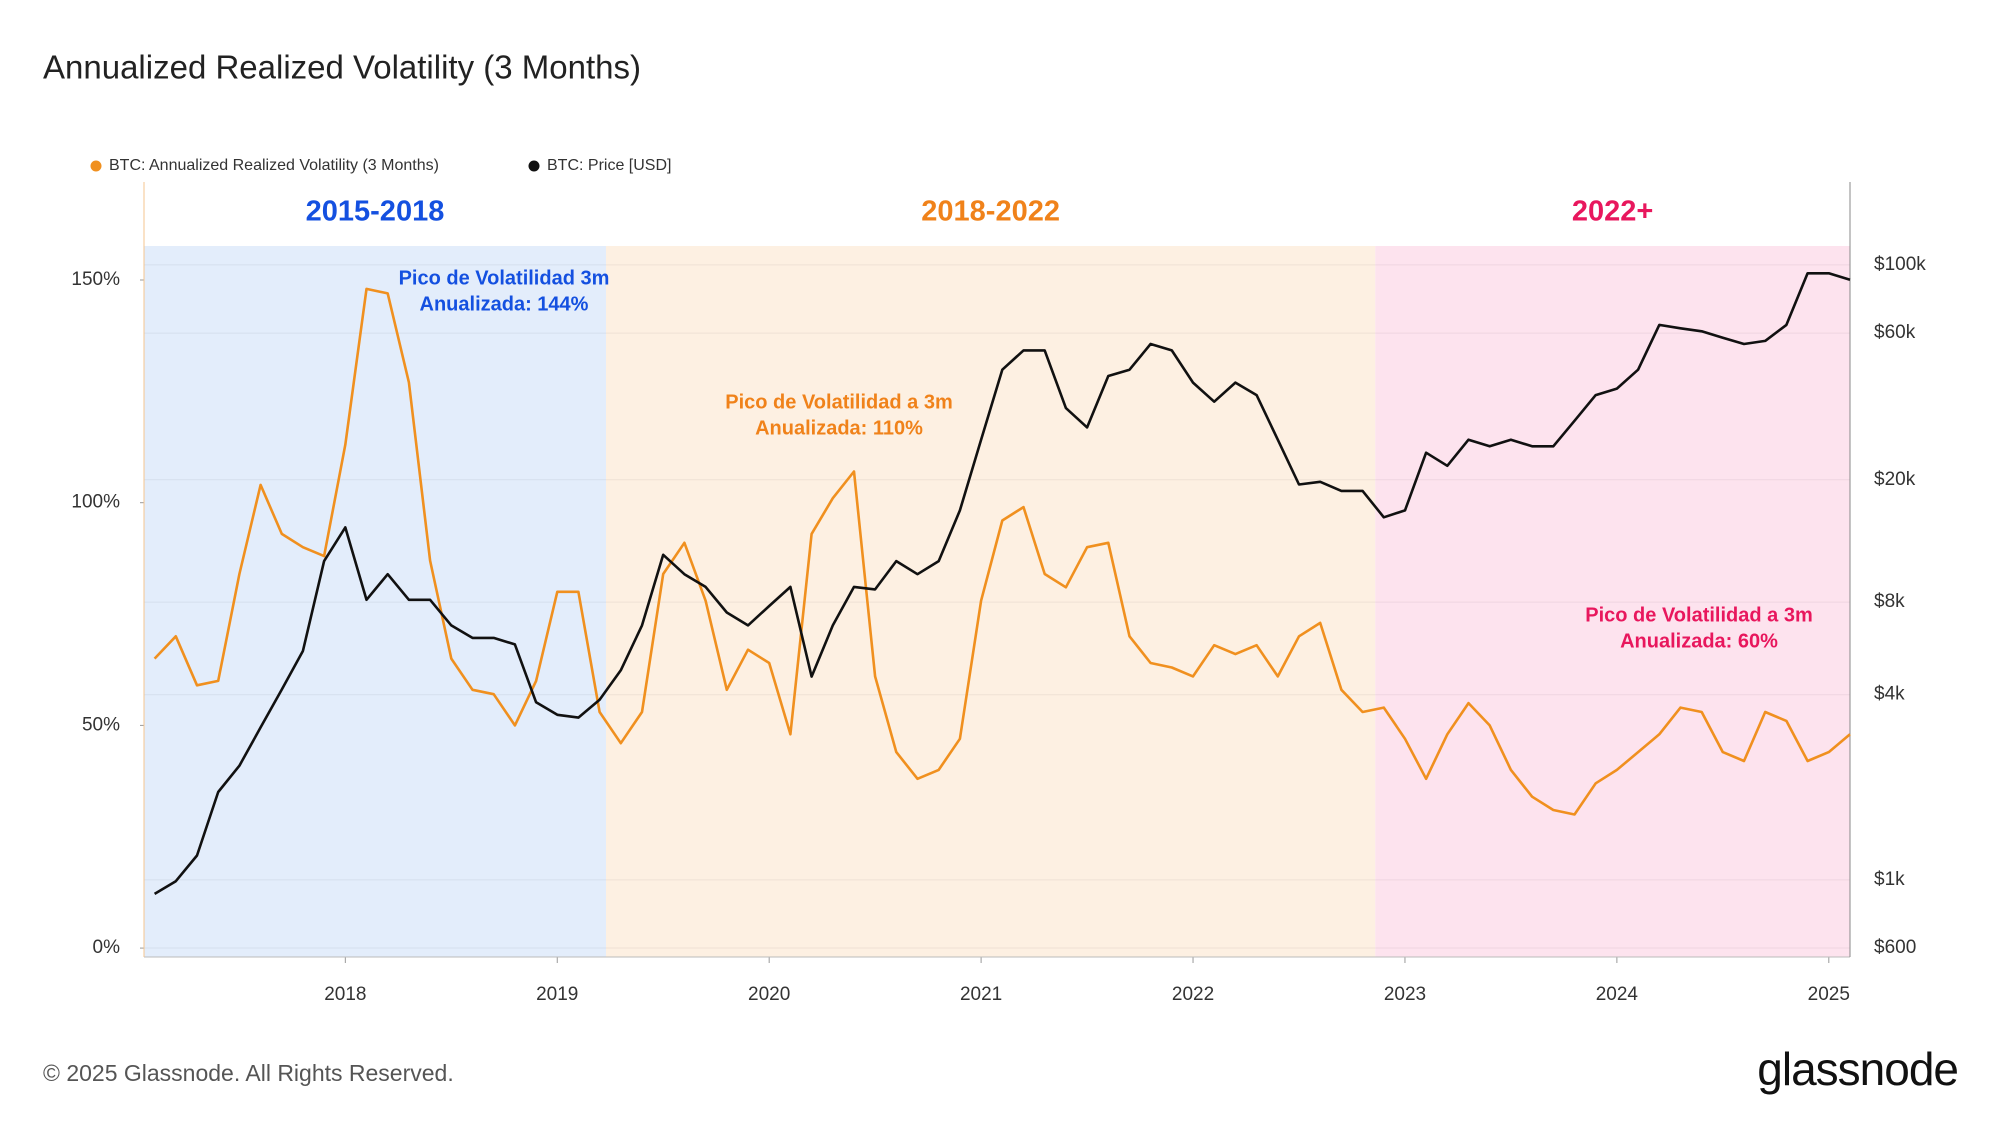 Image resolution: width=2000 pixels, height=1130 pixels. What do you see at coordinates (1857, 1069) in the screenshot?
I see `logo: glassnode` at bounding box center [1857, 1069].